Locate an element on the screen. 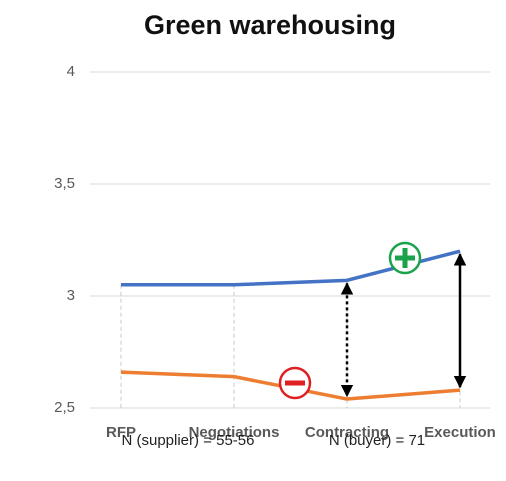 Image resolution: width=506 pixels, height=481 pixels. y-tick-label: 3 is located at coordinates (71, 295).